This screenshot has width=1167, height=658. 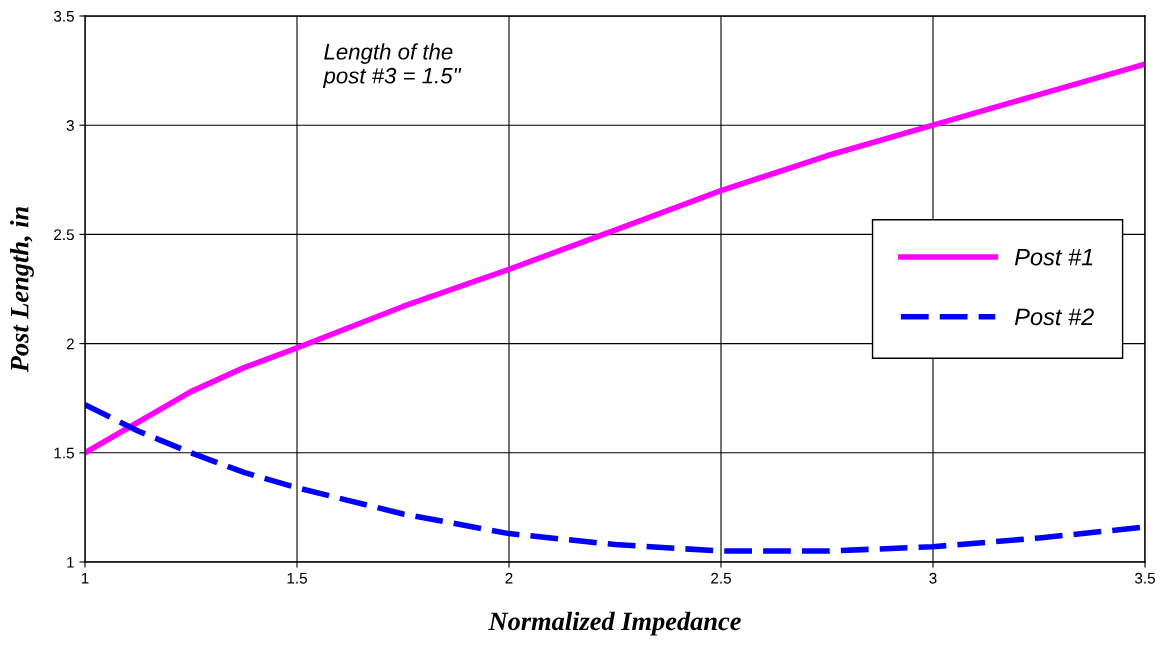 What do you see at coordinates (63, 16) in the screenshot?
I see `y-tick-label: 3.5` at bounding box center [63, 16].